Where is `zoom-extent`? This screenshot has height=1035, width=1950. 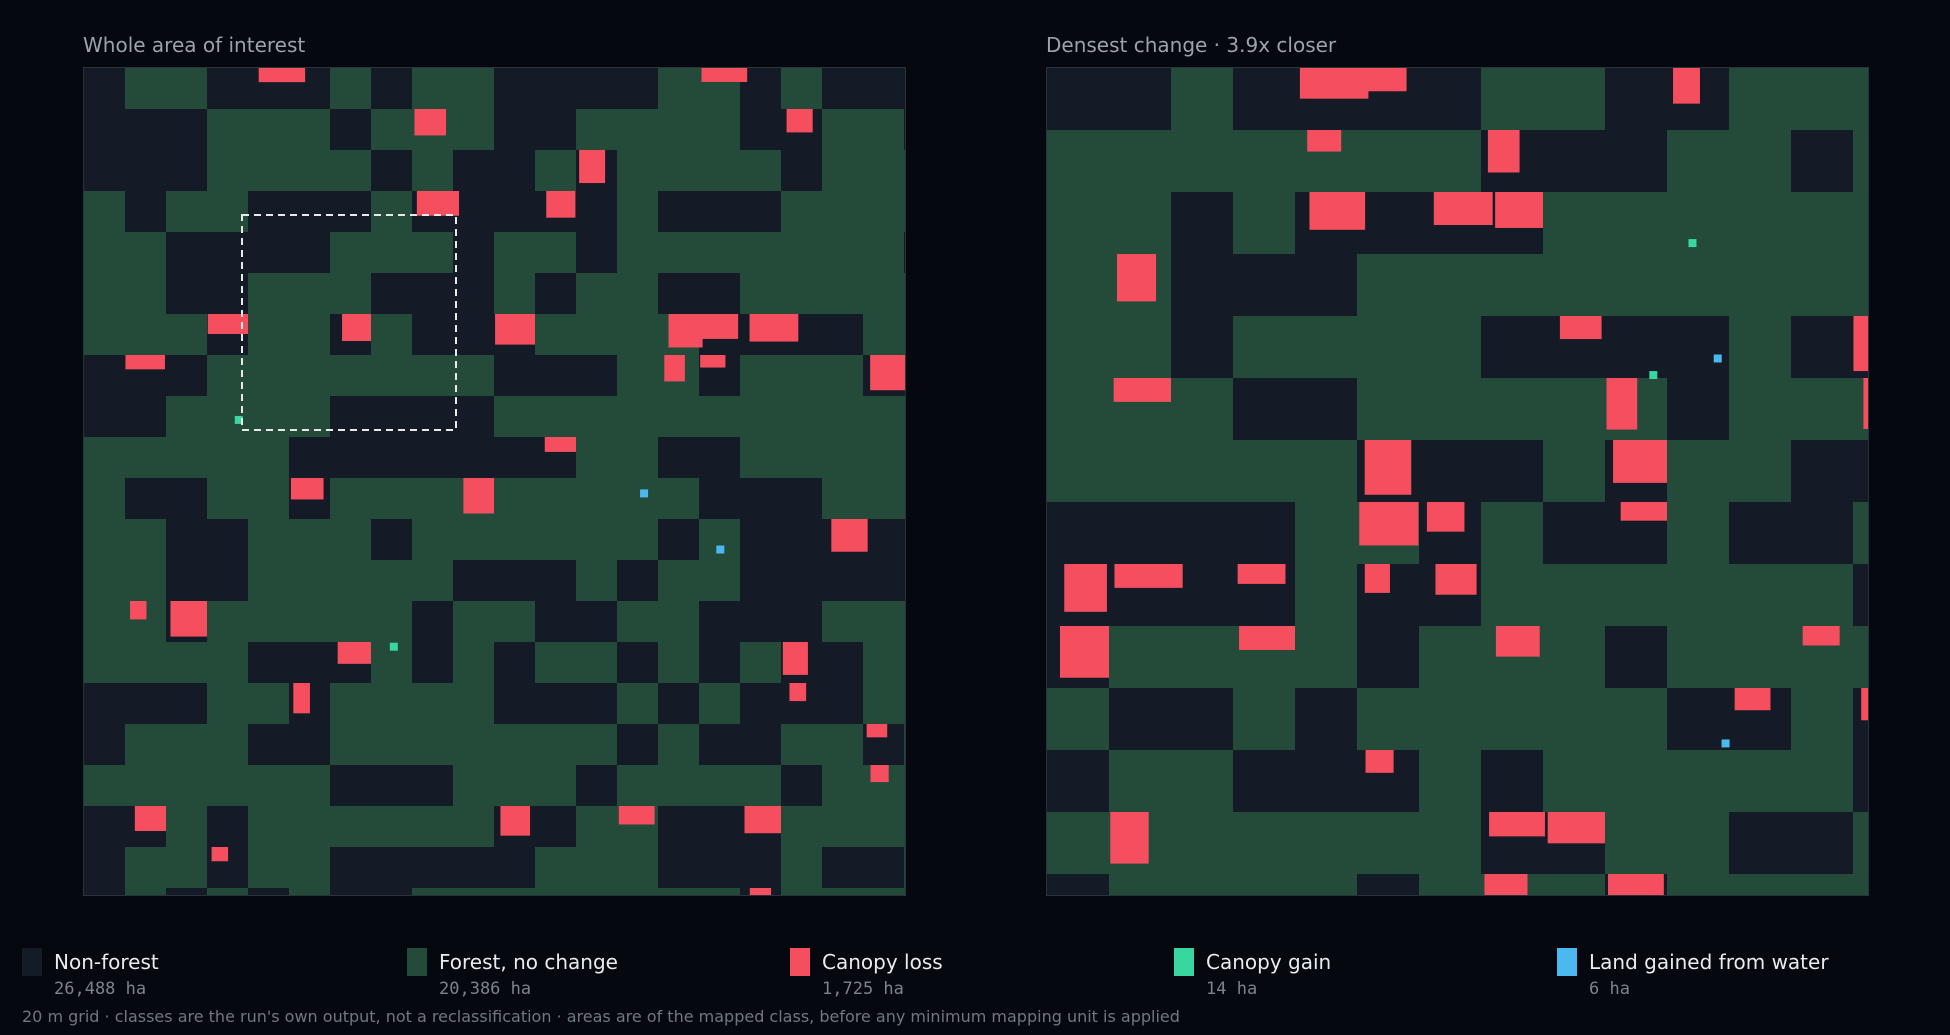 zoom-extent is located at coordinates (349, 322).